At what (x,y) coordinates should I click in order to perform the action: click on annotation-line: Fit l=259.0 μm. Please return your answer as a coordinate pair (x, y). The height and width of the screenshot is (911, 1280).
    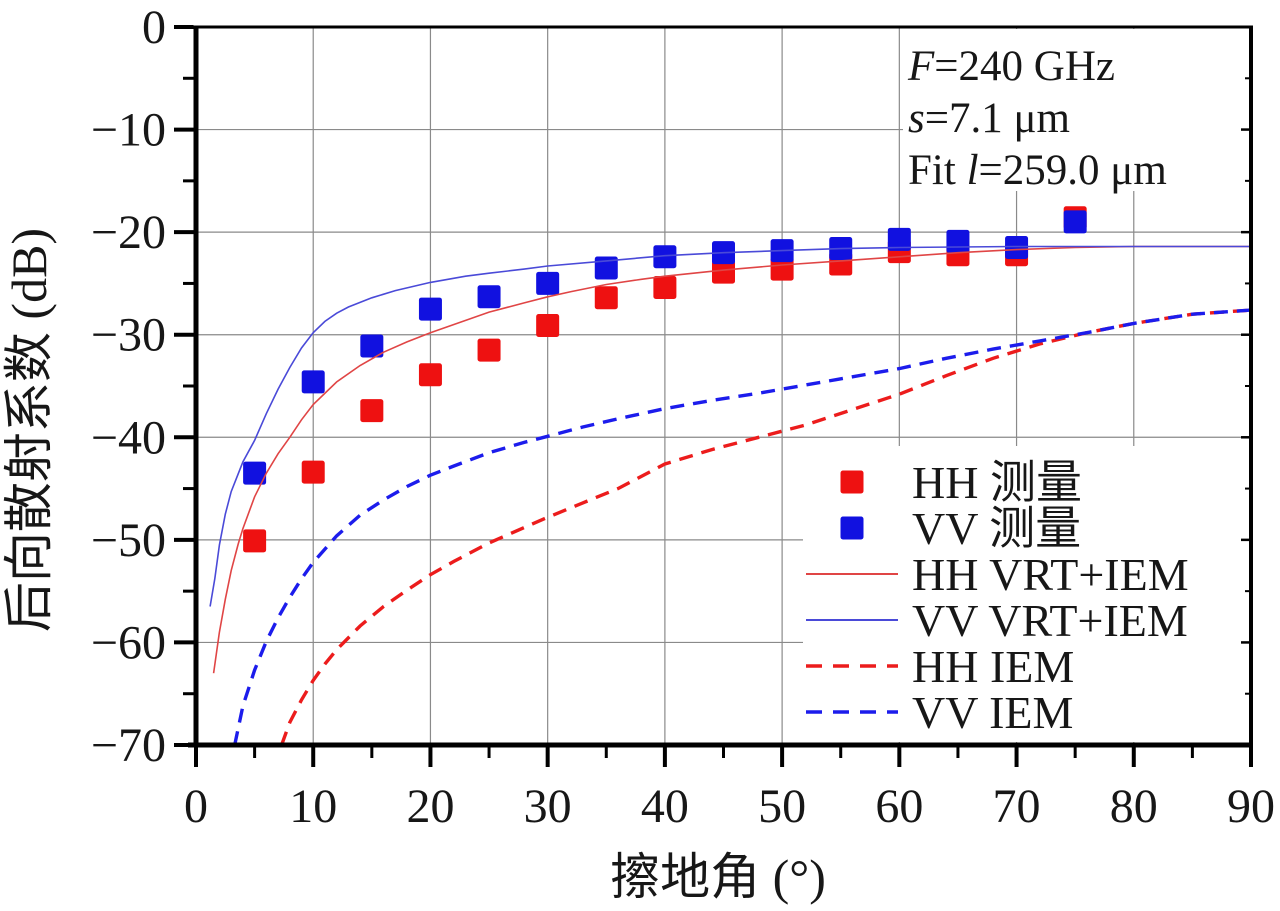
    Looking at the image, I should click on (1037, 170).